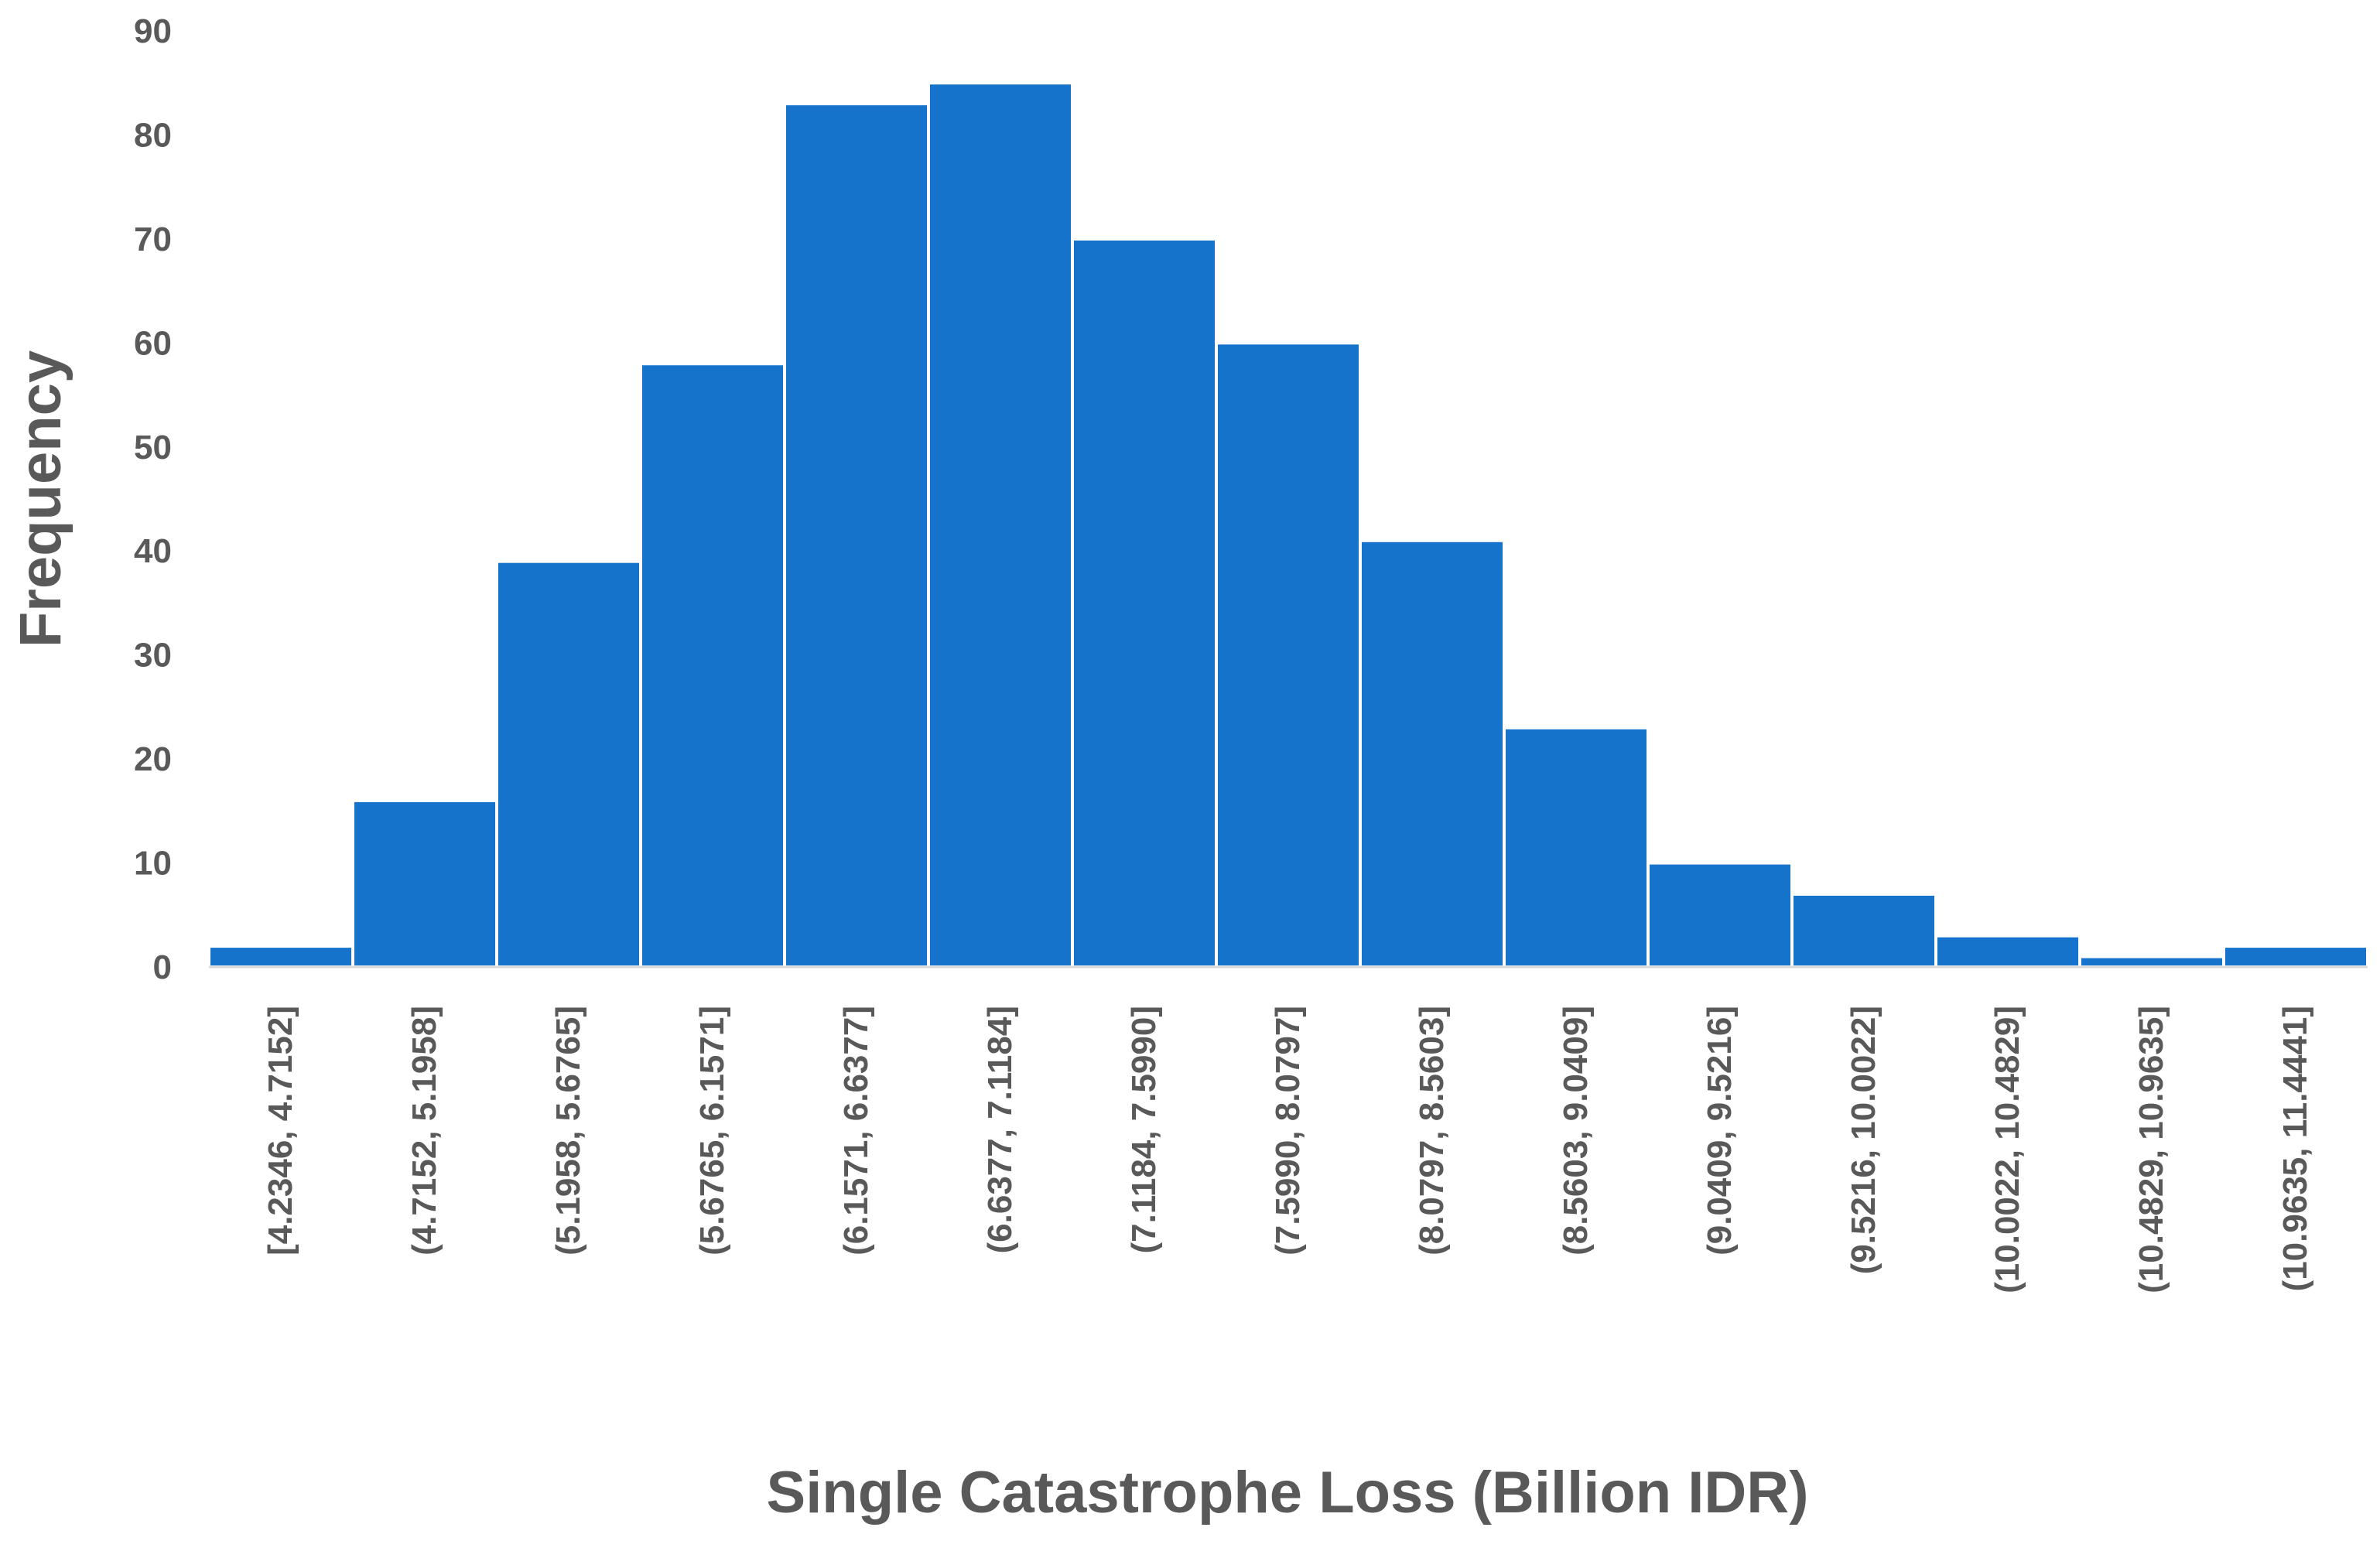 The image size is (2380, 1541). What do you see at coordinates (153, 239) in the screenshot?
I see `y-tick-label: 70` at bounding box center [153, 239].